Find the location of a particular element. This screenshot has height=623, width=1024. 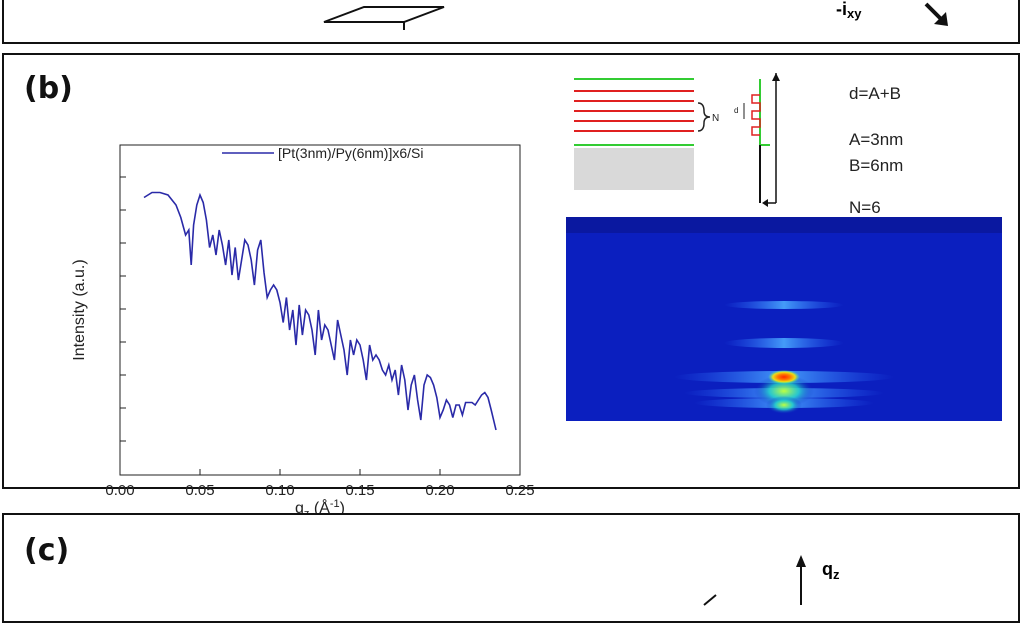

panel-c-sketch: qz is located at coordinates (771, 580).